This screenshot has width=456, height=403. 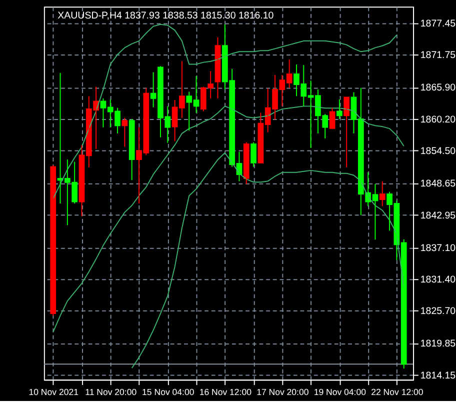 What do you see at coordinates (168, 391) in the screenshot?
I see `x-tick-label: 15 Nov 04:00` at bounding box center [168, 391].